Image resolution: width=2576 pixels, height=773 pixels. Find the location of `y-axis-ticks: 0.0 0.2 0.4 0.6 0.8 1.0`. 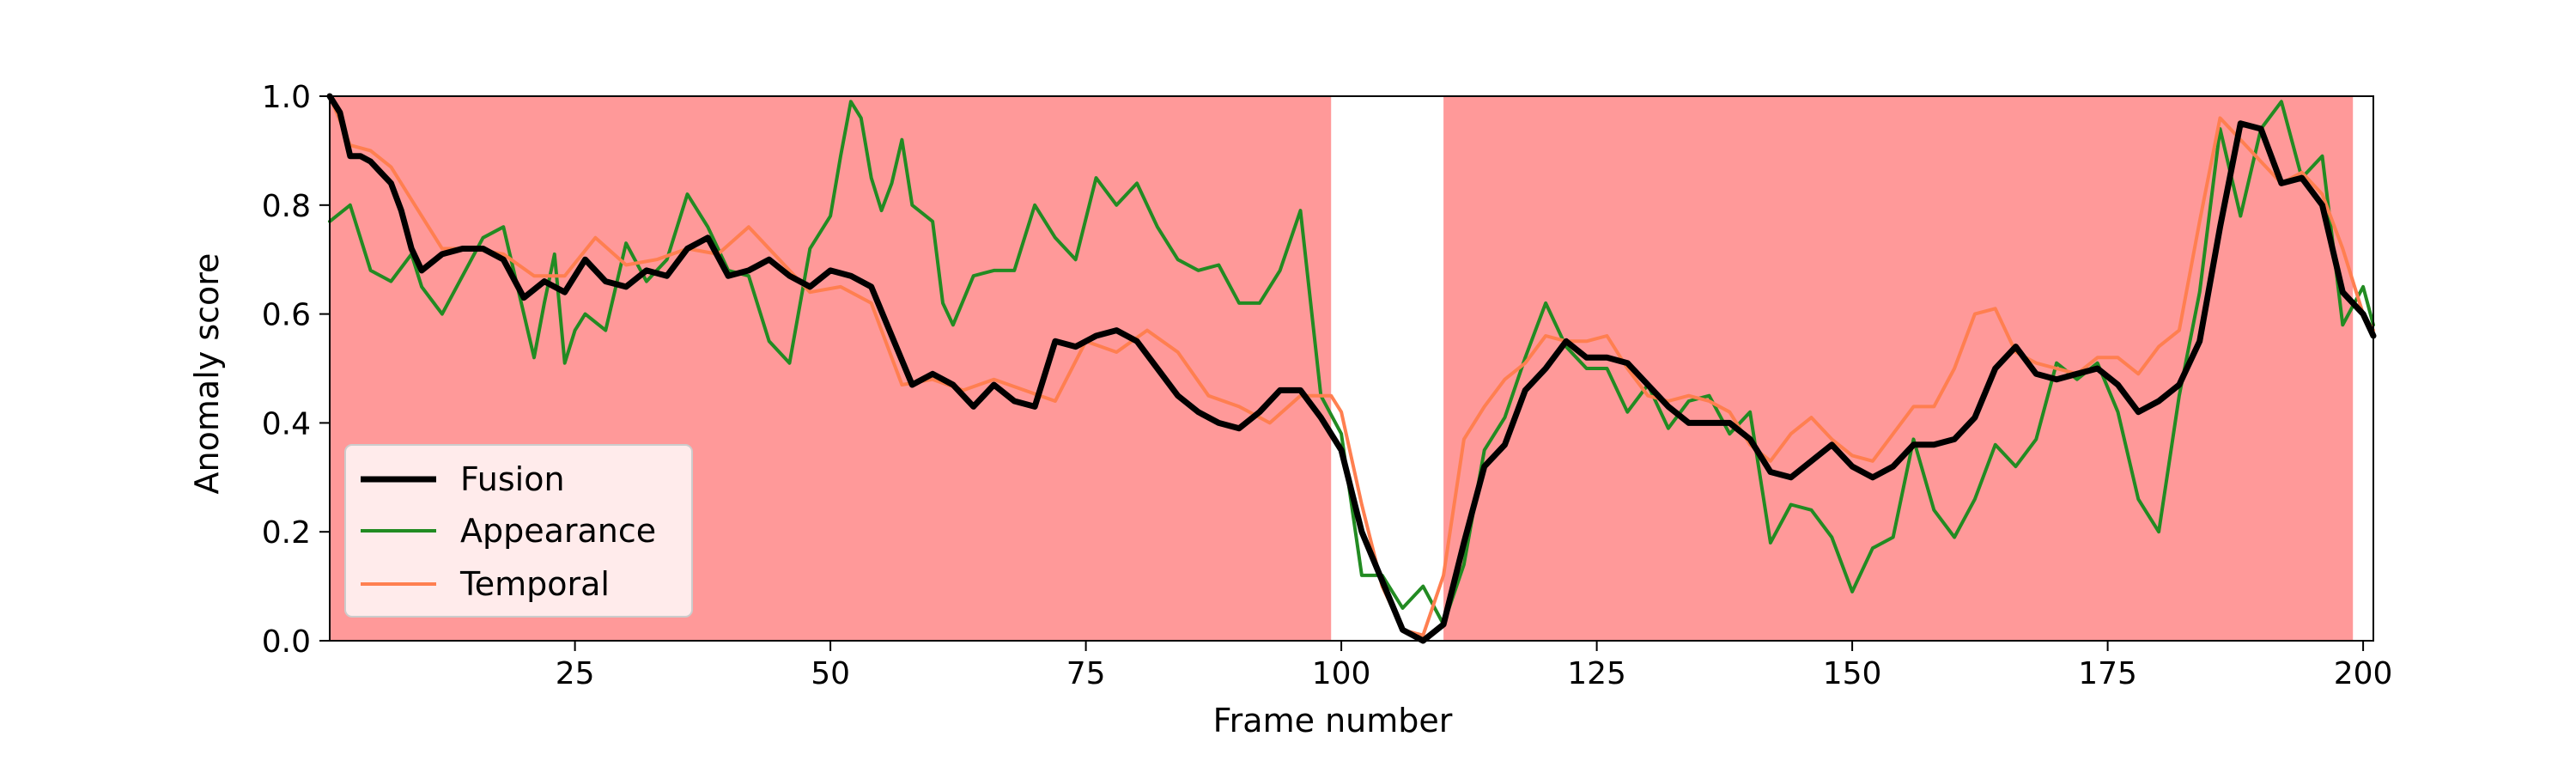

y-axis-ticks: 0.0 0.2 0.4 0.6 0.8 1.0 is located at coordinates (296, 370).